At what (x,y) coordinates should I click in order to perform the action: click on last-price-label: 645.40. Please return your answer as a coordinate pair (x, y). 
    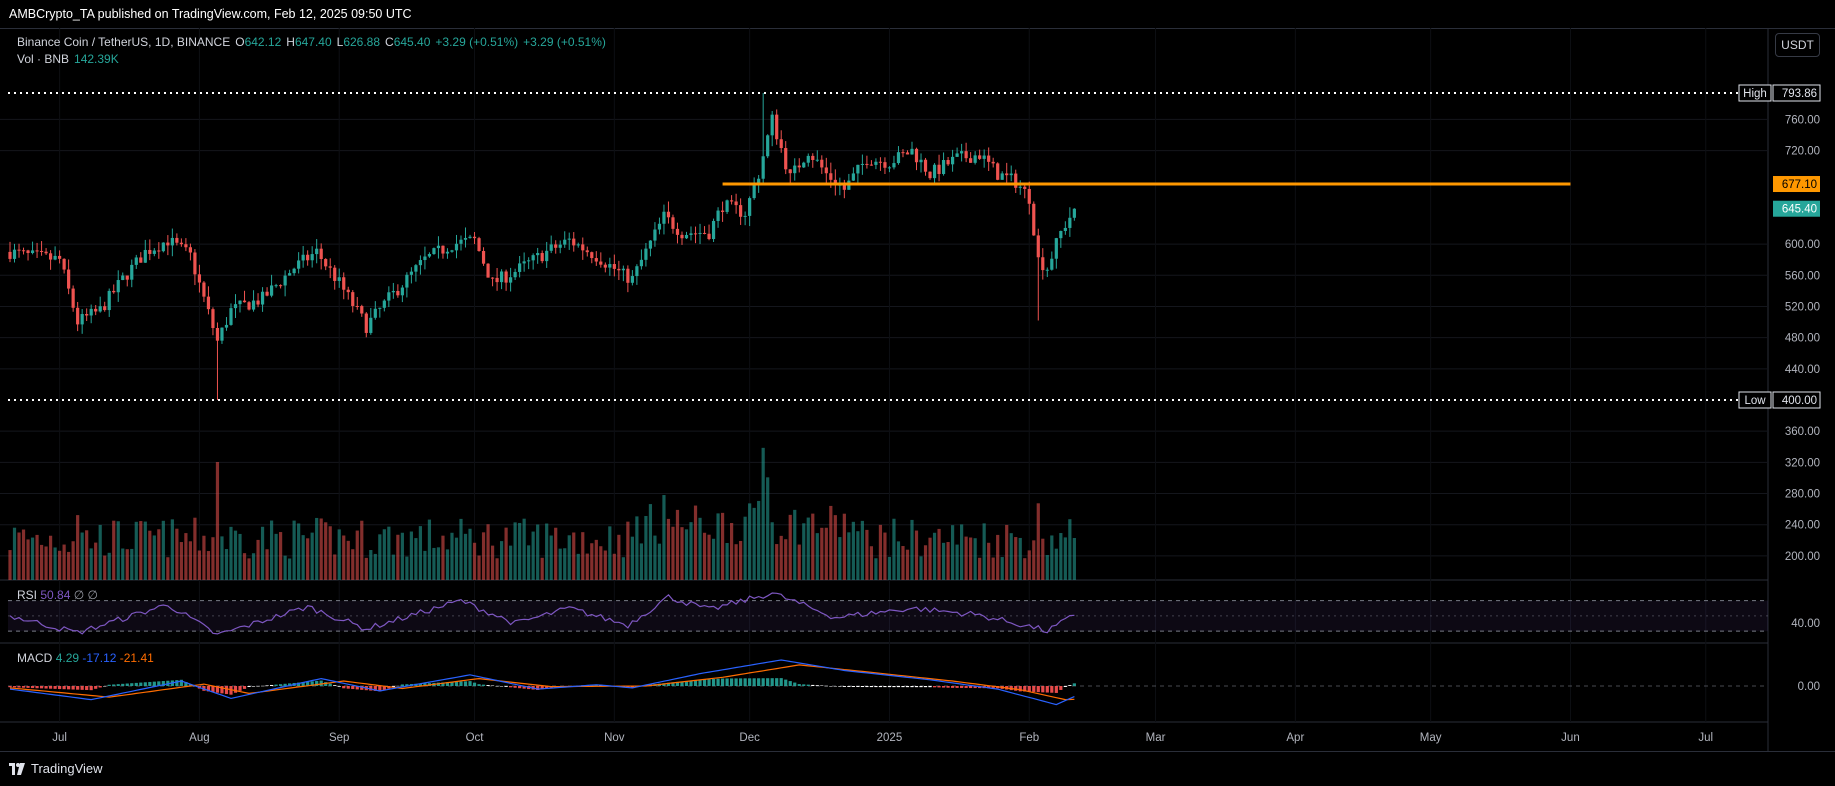
    Looking at the image, I should click on (1799, 210).